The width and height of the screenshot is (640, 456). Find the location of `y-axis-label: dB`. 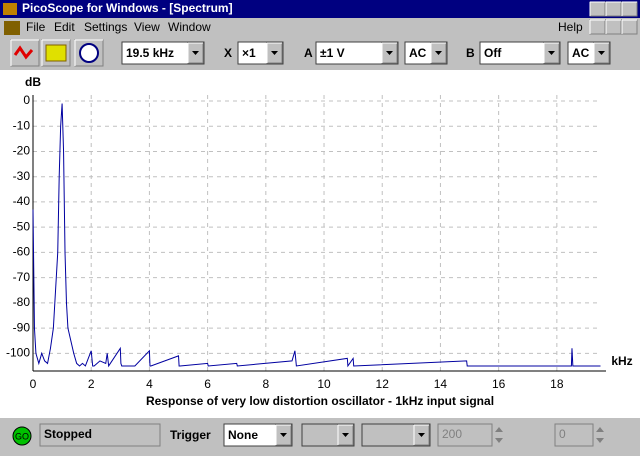

y-axis-label: dB is located at coordinates (33, 82).